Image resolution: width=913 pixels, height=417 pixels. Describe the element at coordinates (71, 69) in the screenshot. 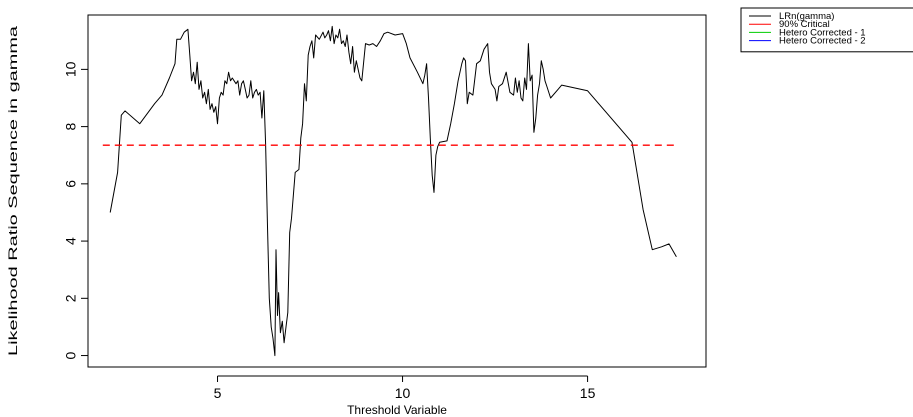

I see `y-tick-label: 10` at that location.